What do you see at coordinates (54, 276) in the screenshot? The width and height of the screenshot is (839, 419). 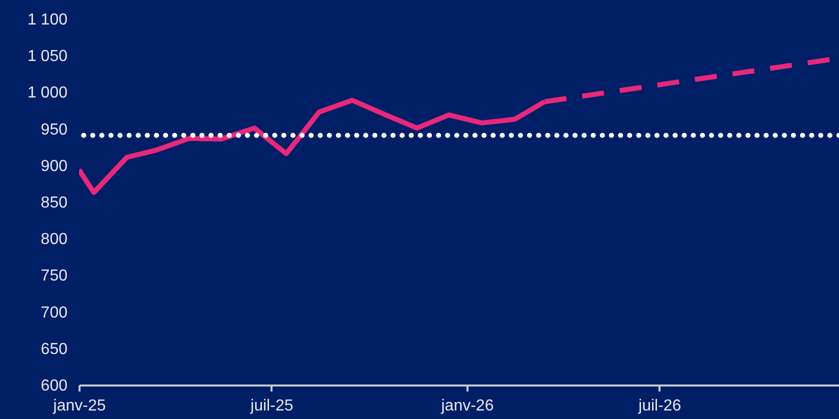 I see `y-tick-label: 750` at bounding box center [54, 276].